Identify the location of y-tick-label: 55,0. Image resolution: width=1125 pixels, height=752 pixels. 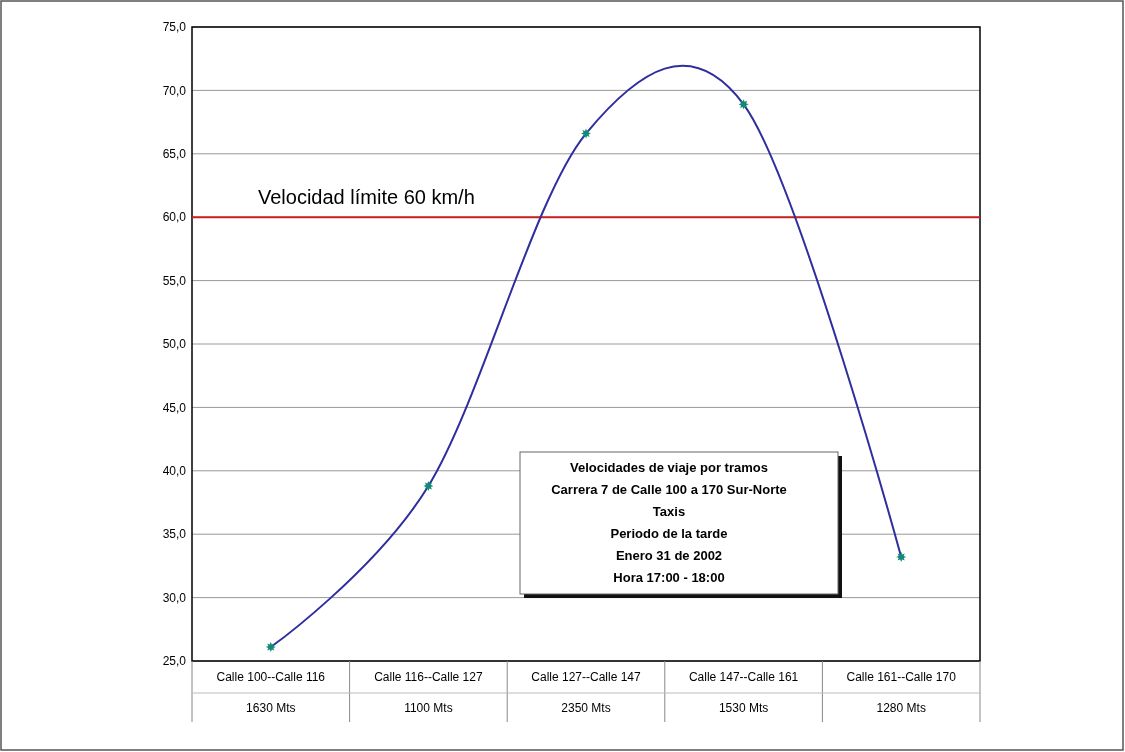
(174, 280).